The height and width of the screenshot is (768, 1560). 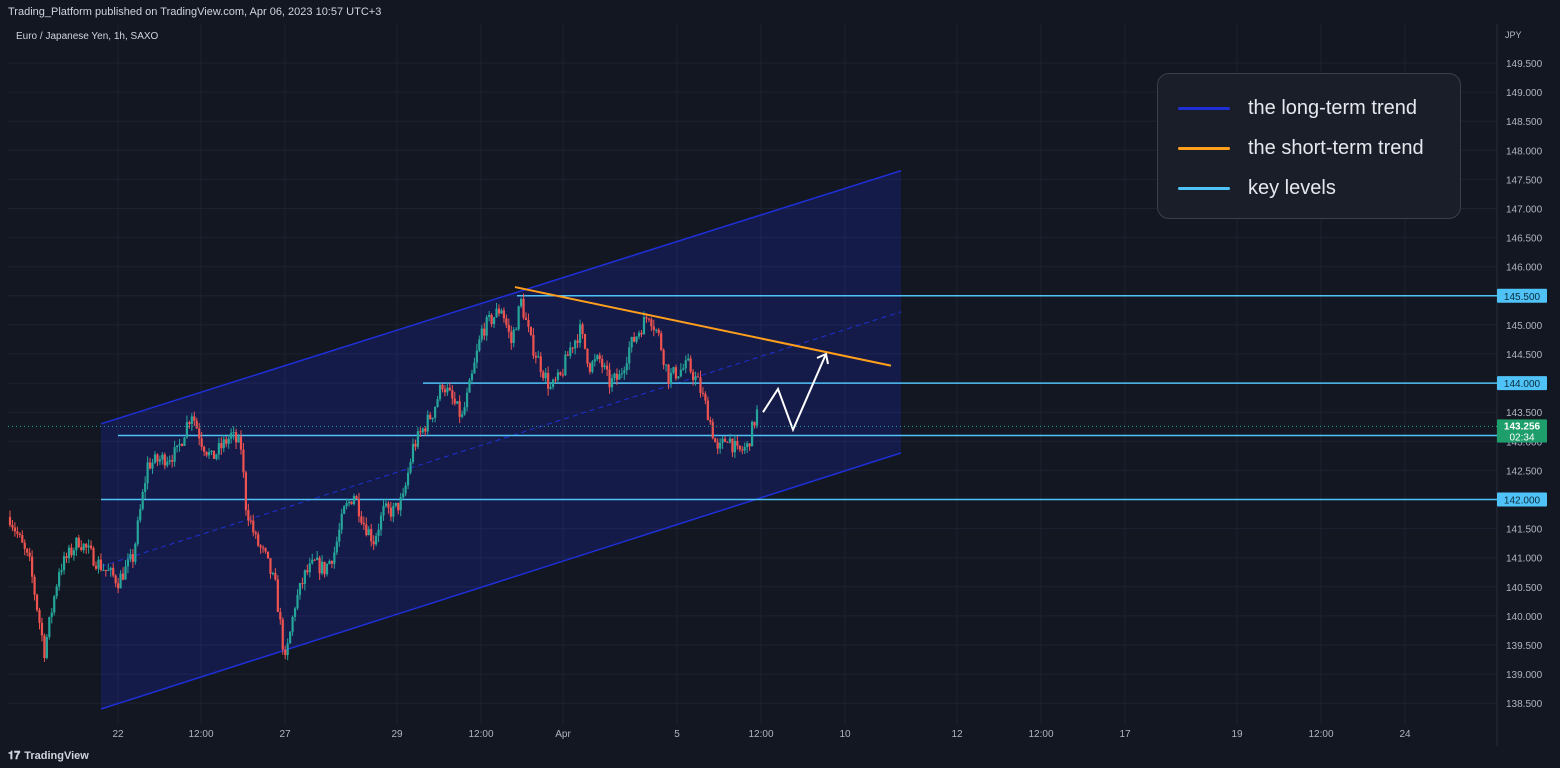 I want to click on tradingview-logo: 𝟏𝟕 TradingView, so click(x=48, y=756).